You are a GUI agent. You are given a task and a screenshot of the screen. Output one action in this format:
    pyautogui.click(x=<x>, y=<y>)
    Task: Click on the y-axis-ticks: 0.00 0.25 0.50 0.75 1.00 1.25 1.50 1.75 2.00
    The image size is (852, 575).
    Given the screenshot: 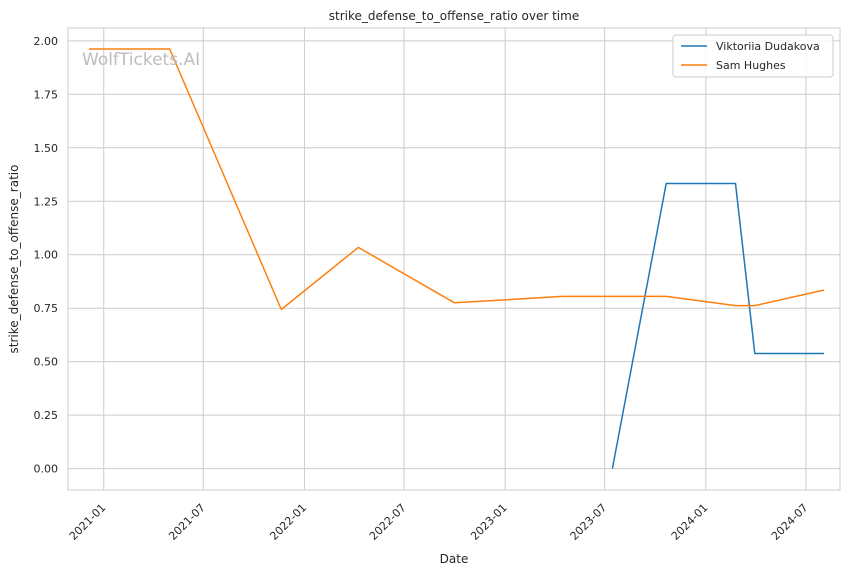 What is the action you would take?
    pyautogui.click(x=46, y=255)
    